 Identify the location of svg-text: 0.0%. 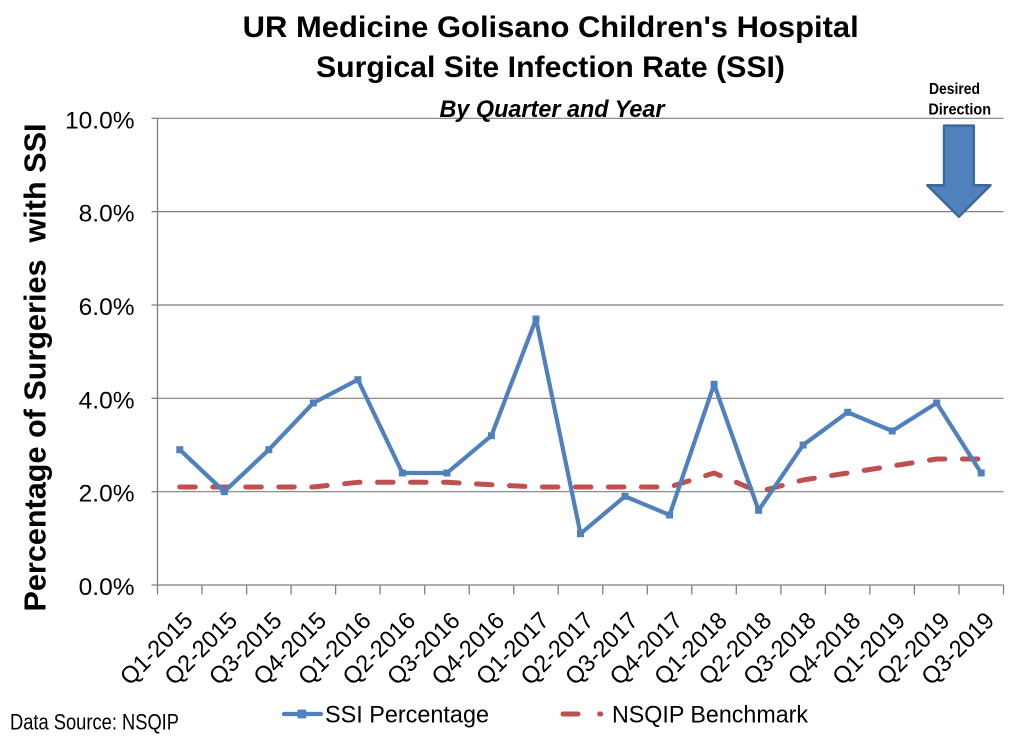
(107, 587).